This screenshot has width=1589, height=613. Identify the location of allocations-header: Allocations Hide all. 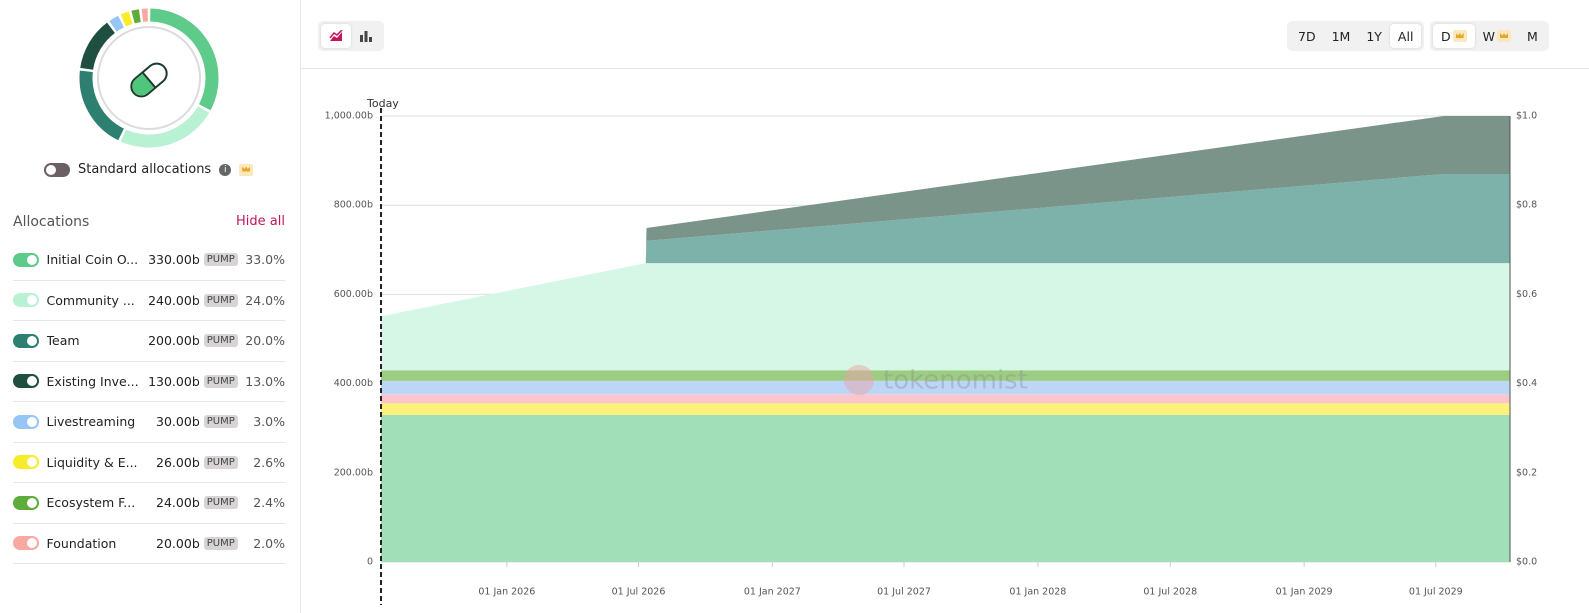
(149, 222).